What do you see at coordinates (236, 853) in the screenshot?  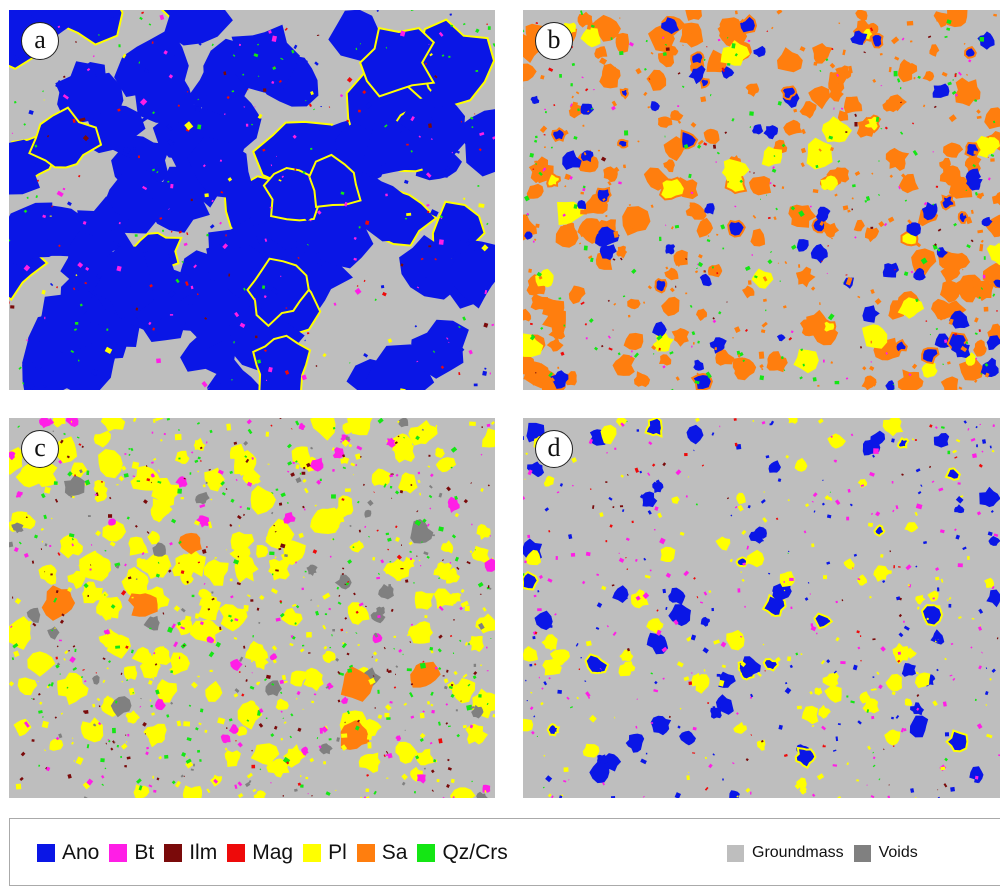 I see `legend-swatch-mag` at bounding box center [236, 853].